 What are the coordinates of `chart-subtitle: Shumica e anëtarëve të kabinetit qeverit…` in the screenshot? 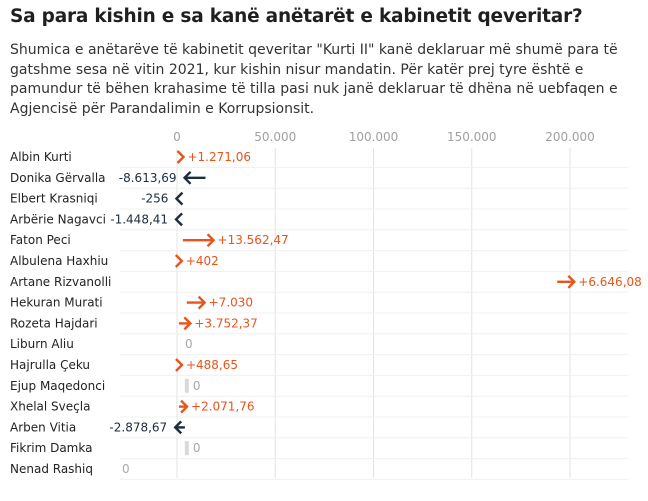 It's located at (314, 79).